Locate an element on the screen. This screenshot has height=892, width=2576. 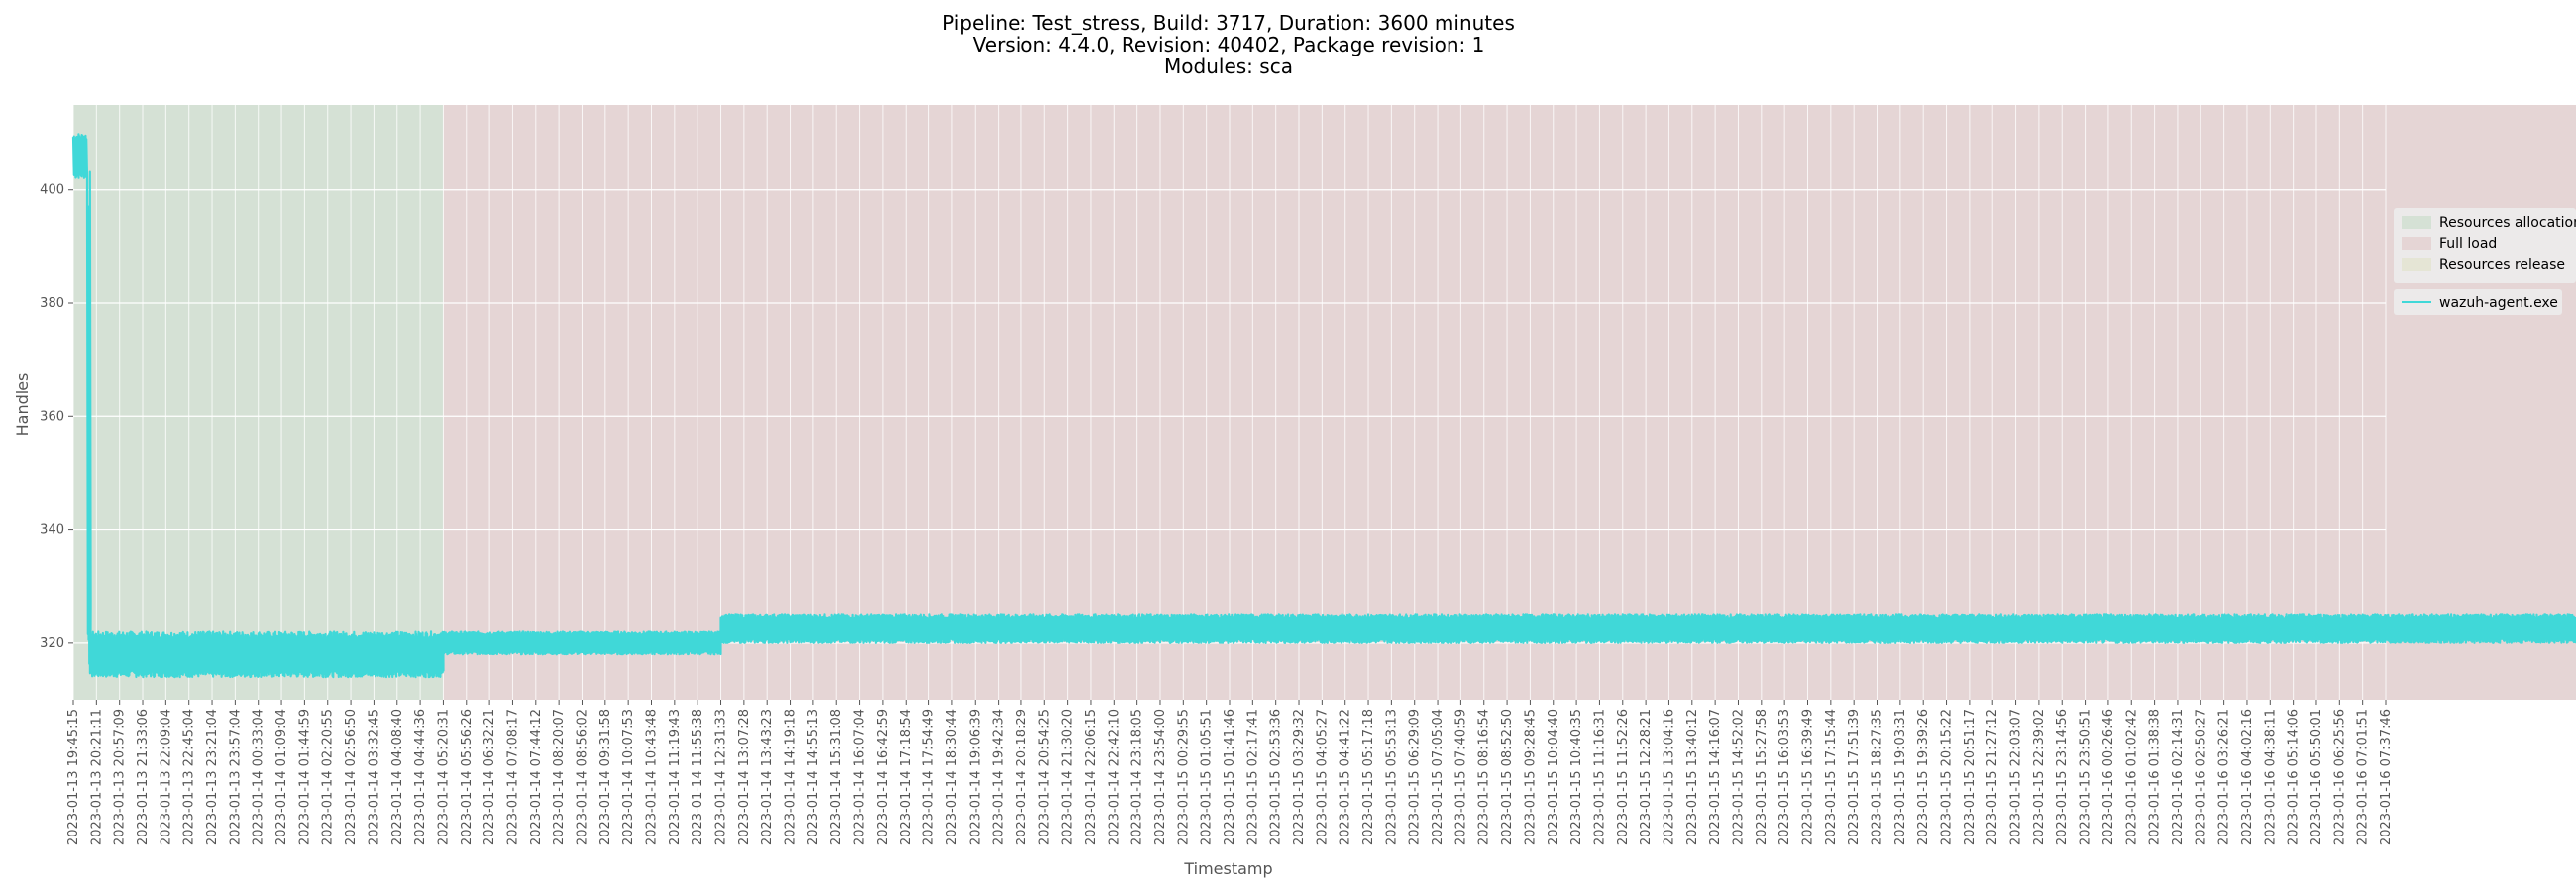
x-tick-label: 2023-01-14 09:31:58 is located at coordinates (605, 777).